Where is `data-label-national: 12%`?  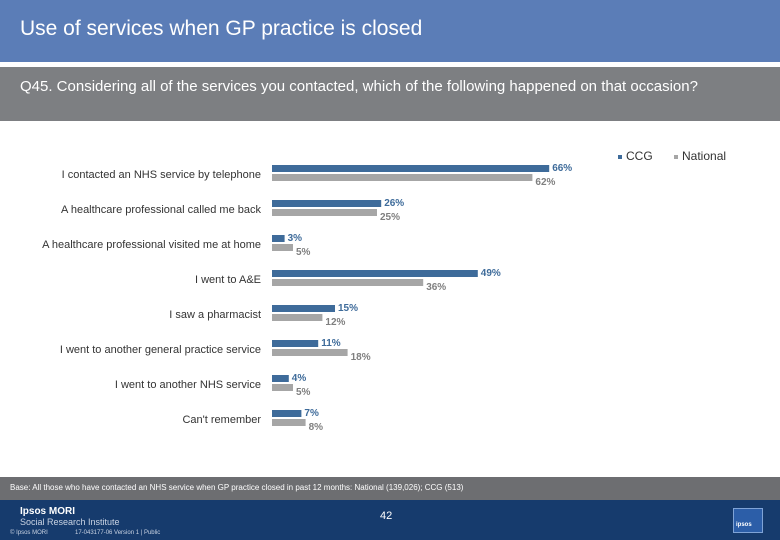 data-label-national: 12% is located at coordinates (335, 322).